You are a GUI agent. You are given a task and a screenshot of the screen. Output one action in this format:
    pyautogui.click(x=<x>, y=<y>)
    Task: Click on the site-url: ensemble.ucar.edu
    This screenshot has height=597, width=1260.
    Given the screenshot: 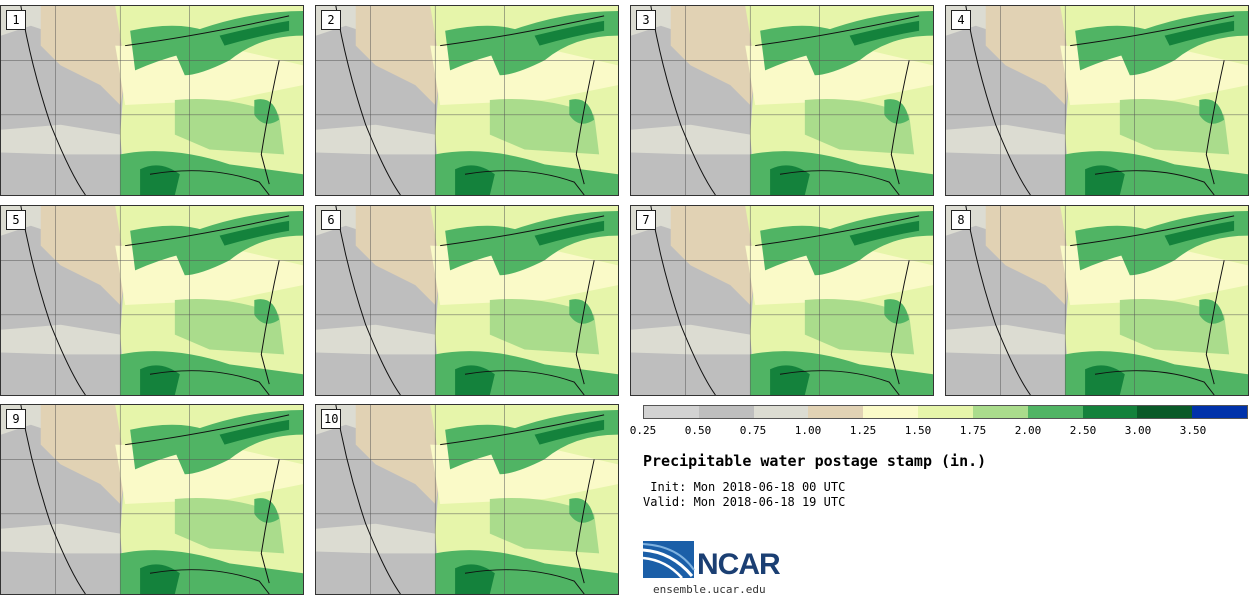 What is the action you would take?
    pyautogui.click(x=709, y=589)
    